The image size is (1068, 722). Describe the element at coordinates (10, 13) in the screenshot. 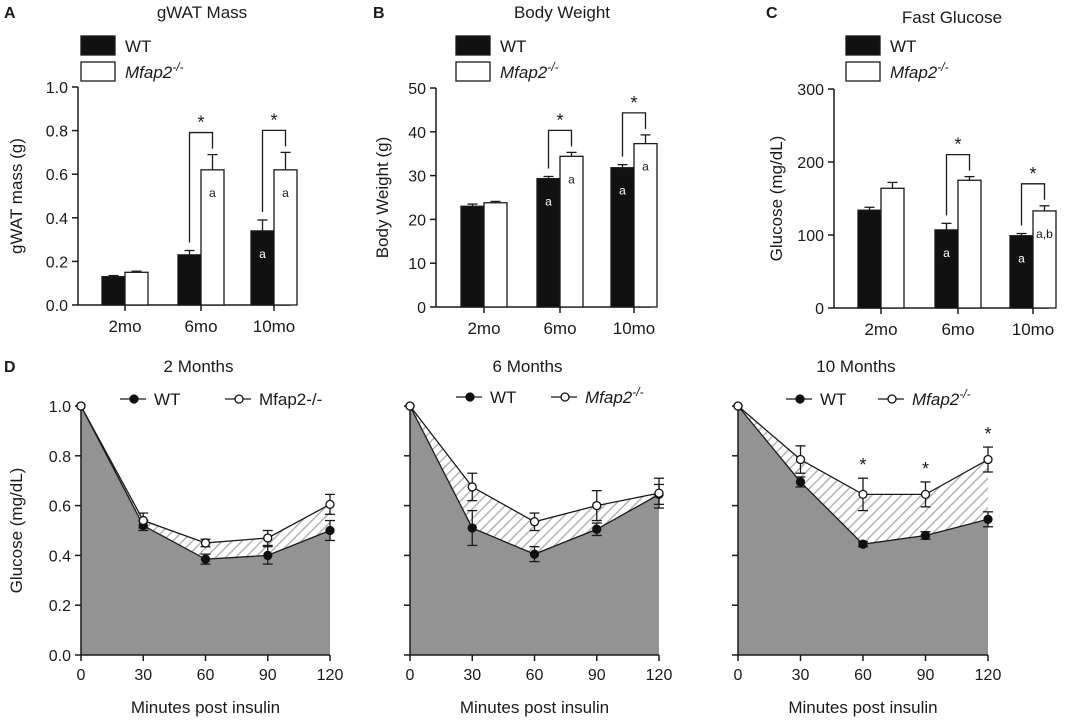

I see `panel-letter: A` at that location.